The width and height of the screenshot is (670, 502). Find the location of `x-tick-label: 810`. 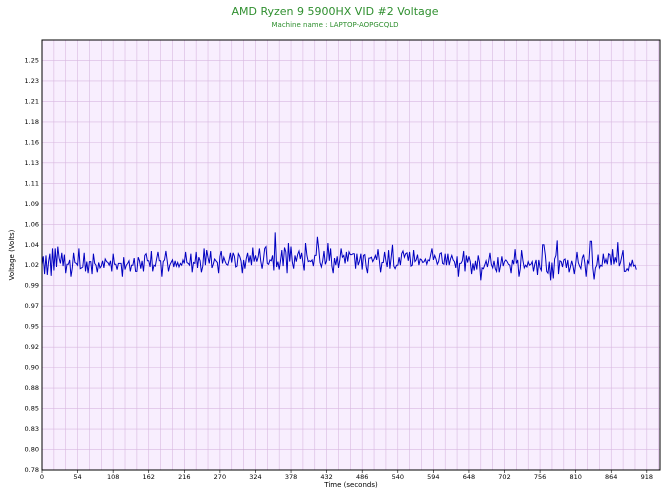

x-tick-label: 810 is located at coordinates (575, 477).